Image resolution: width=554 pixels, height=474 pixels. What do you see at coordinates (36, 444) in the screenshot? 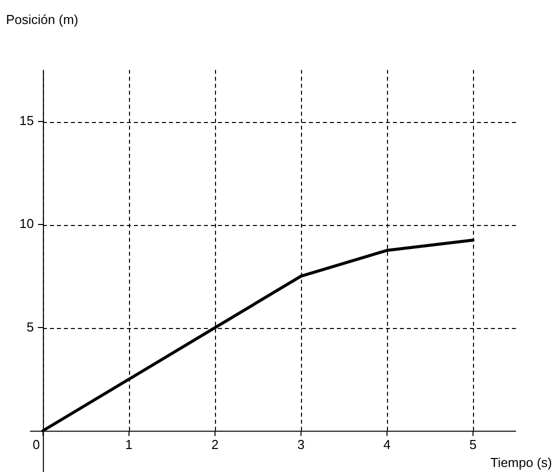
I see `x-tick-label: 0` at bounding box center [36, 444].